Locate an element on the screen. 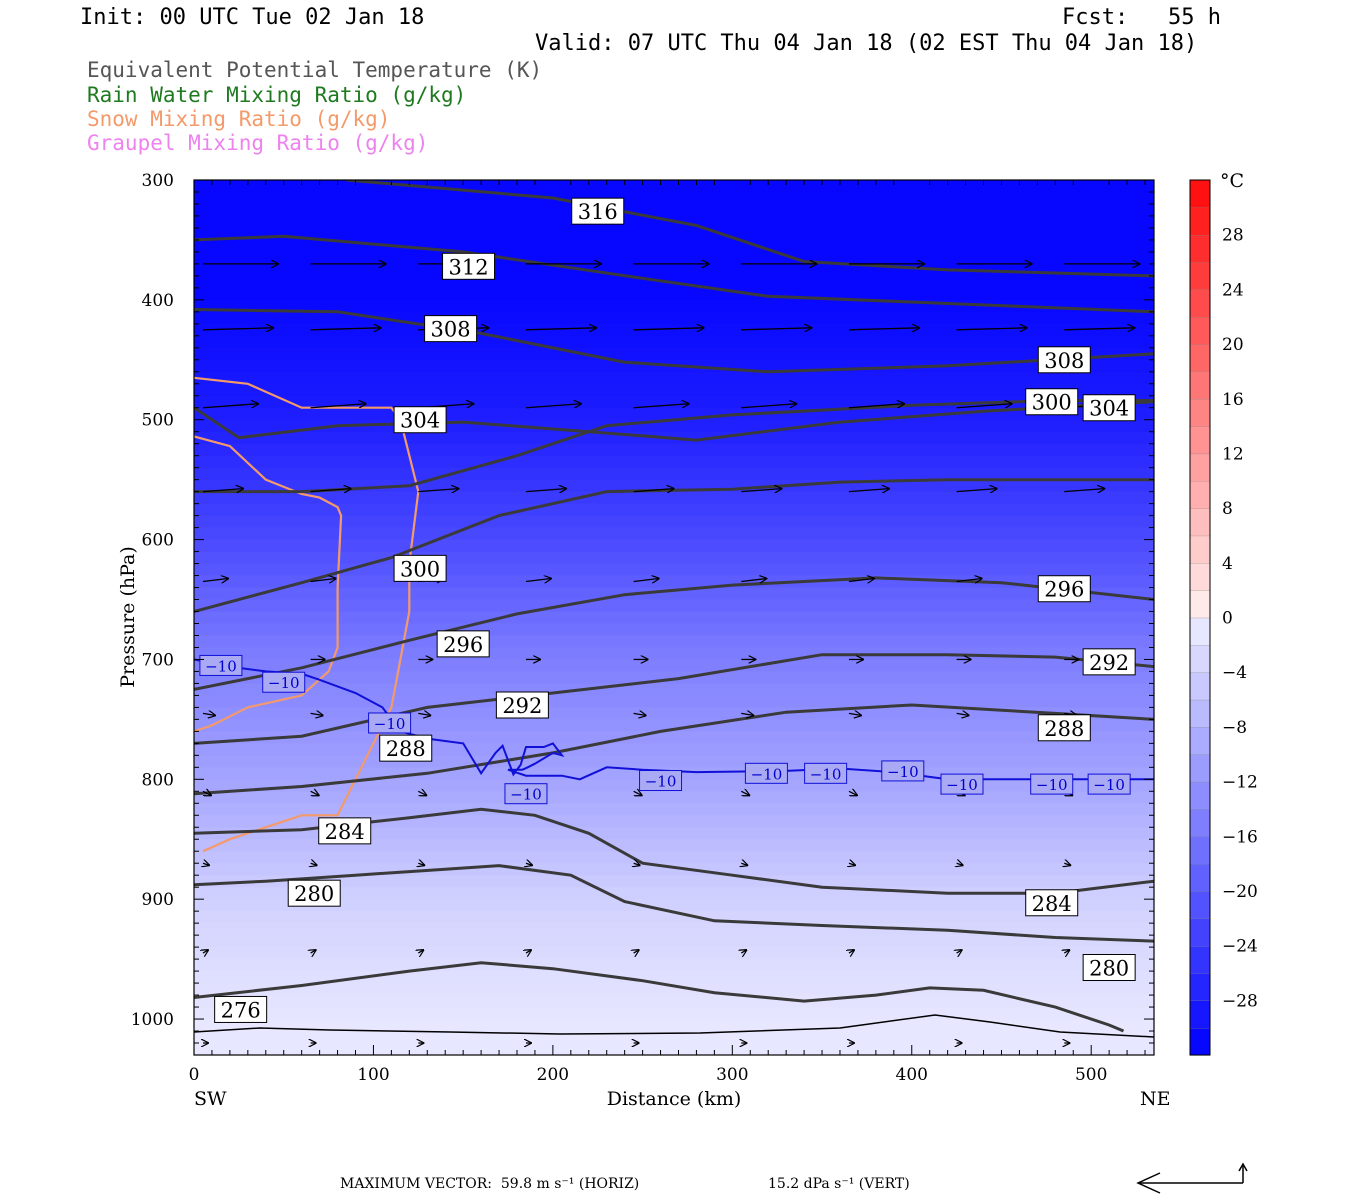 The height and width of the screenshot is (1200, 1350). isotherm-minus10 is located at coordinates (674, 719).